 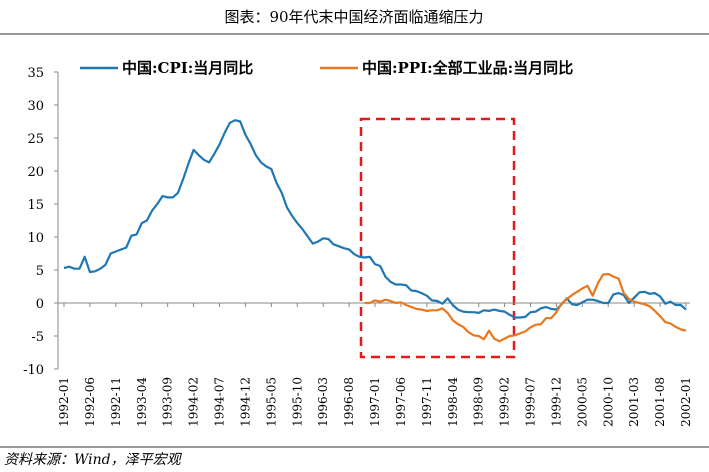 What do you see at coordinates (453, 402) in the screenshot?
I see `x-tick-label: 1998-04` at bounding box center [453, 402].